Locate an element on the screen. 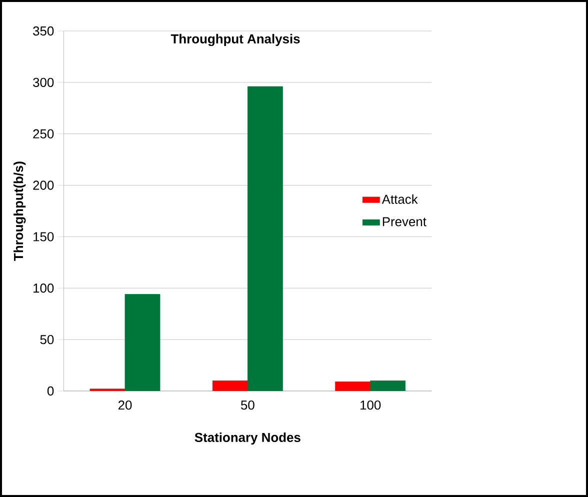  y-tick-label: 350 is located at coordinates (43, 31).